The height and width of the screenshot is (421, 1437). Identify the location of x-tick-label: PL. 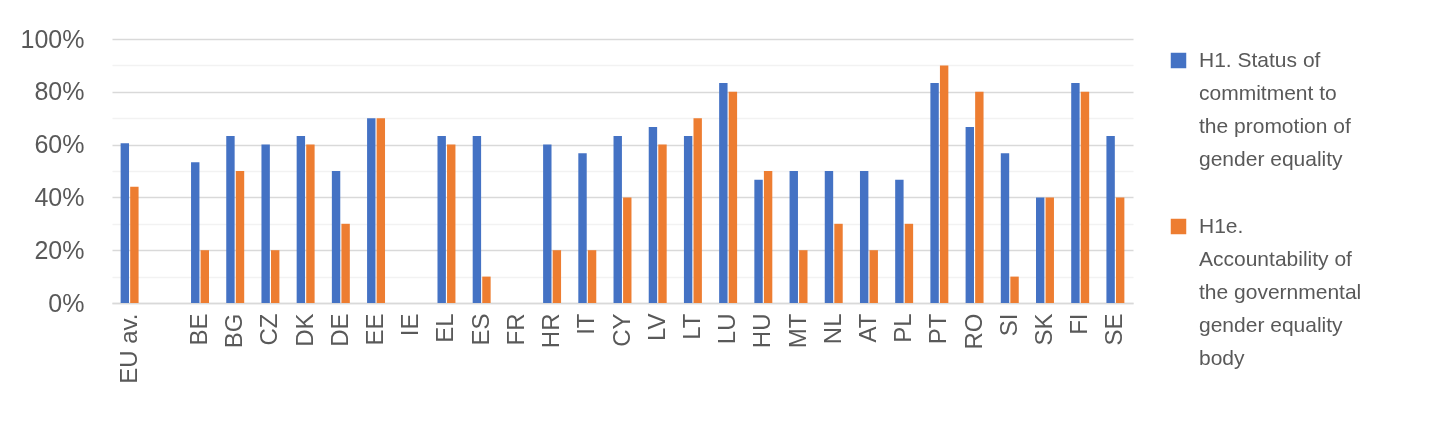
(903, 328).